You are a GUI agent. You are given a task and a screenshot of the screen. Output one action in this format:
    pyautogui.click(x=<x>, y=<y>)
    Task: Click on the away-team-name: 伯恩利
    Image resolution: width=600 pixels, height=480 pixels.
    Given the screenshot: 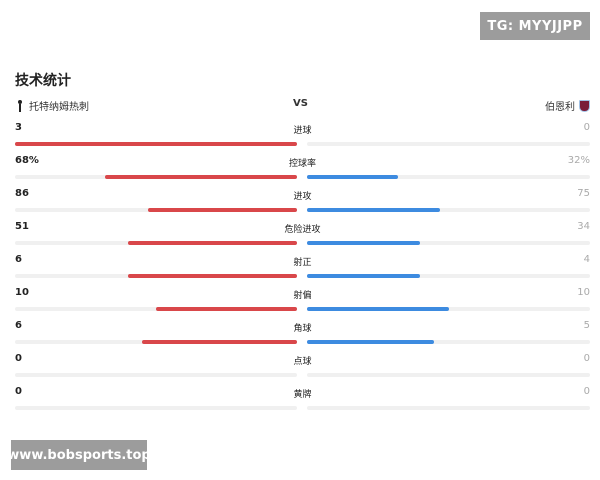 What is the action you would take?
    pyautogui.click(x=560, y=107)
    